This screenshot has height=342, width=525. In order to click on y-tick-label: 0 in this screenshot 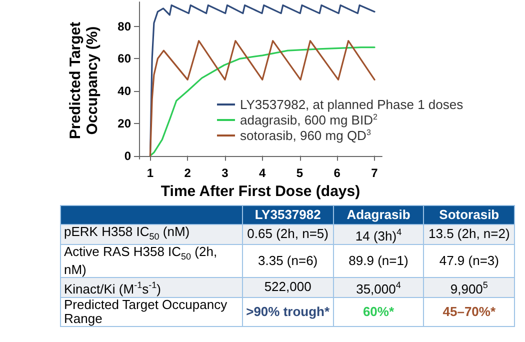, I will do `click(128, 155)`.